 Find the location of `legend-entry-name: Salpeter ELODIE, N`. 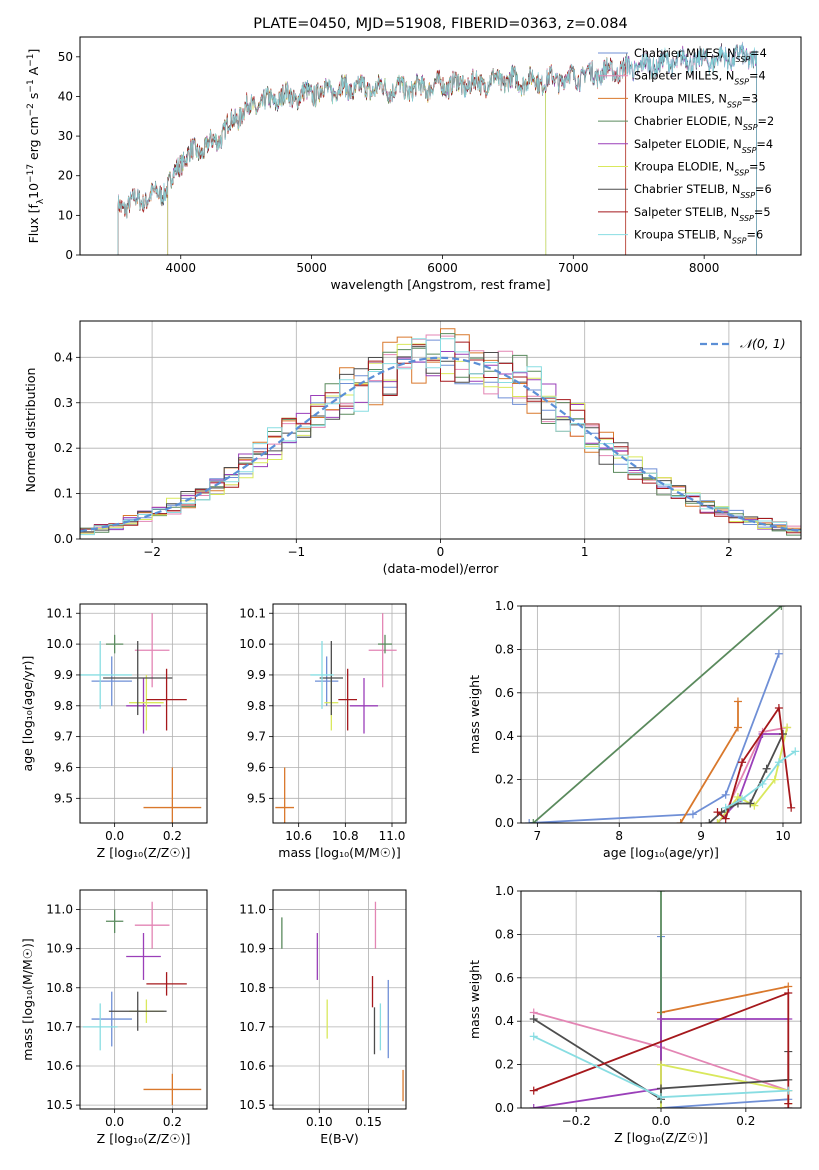

legend-entry-name: Salpeter ELODIE, N is located at coordinates (688, 144).